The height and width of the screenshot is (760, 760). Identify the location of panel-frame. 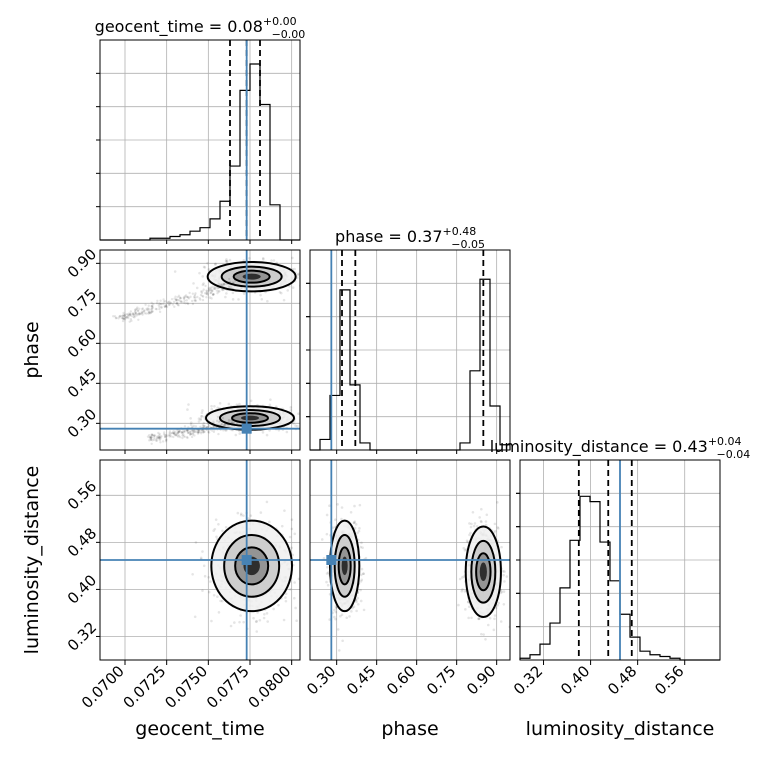
(410, 560).